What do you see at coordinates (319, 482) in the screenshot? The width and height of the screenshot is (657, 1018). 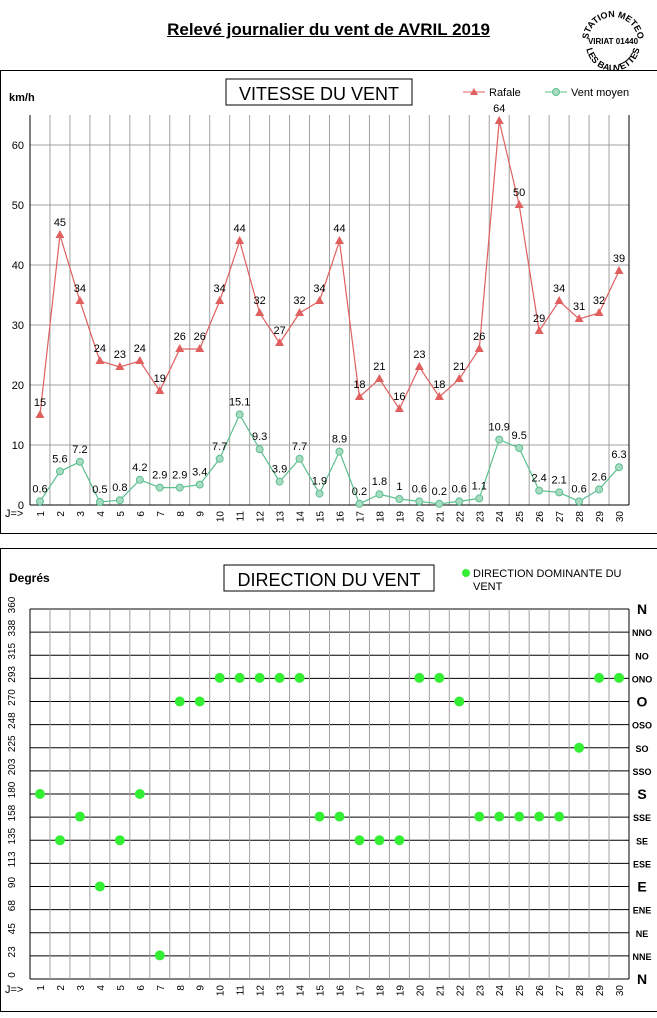 I see `vent-moyen-label: 1.9` at bounding box center [319, 482].